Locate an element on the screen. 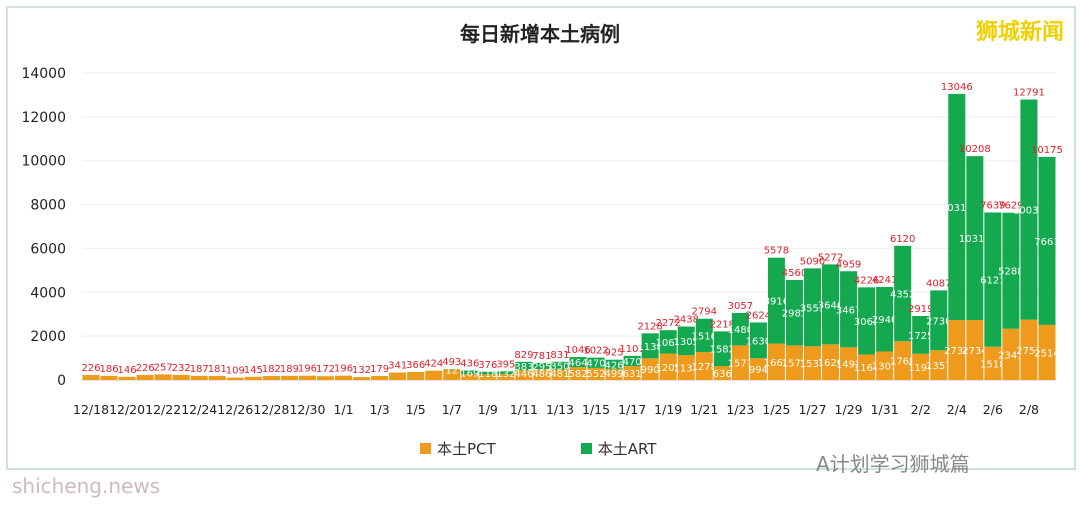 The width and height of the screenshot is (1080, 508). chart-title: 每日新增本土病例 is located at coordinates (540, 34).